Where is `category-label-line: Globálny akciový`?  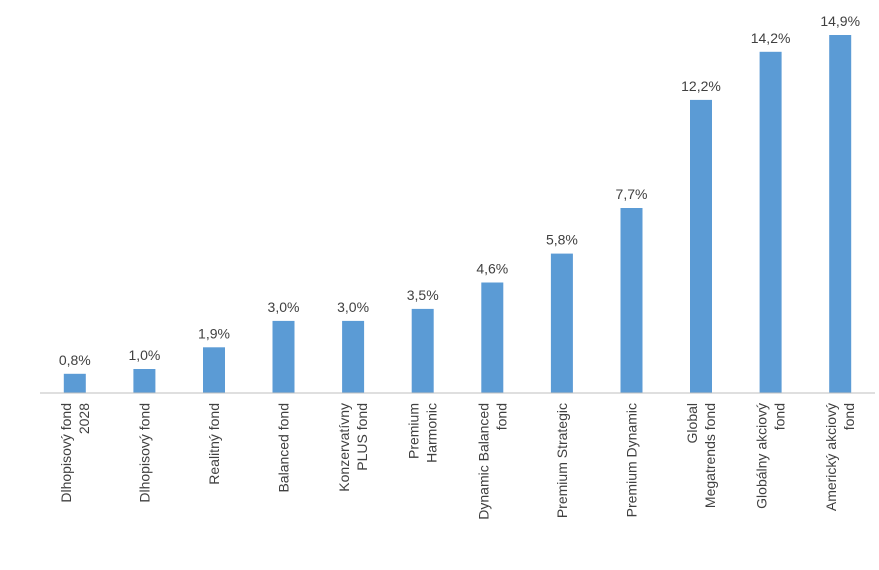 category-label-line: Globálny akciový is located at coordinates (762, 456).